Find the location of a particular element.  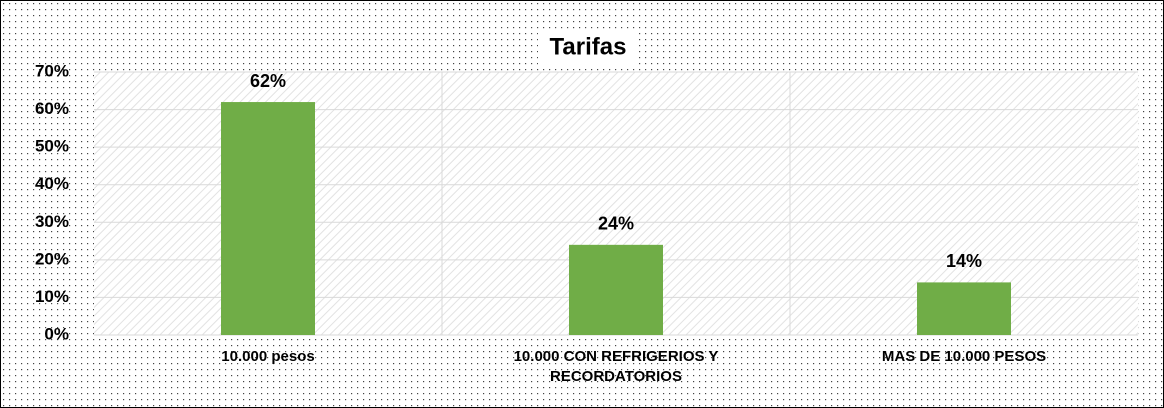

title-background is located at coordinates (588, 48).